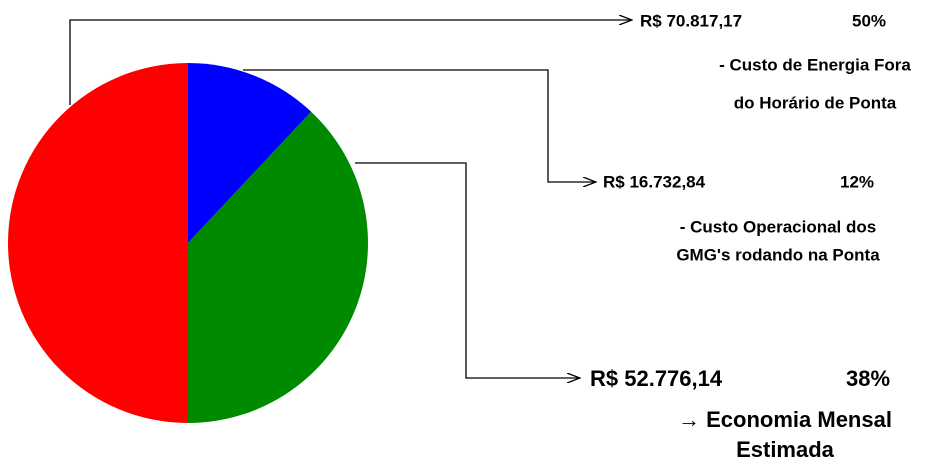 Image resolution: width=951 pixels, height=466 pixels. Describe the element at coordinates (691, 20) in the screenshot. I see `amount-label: R$ 70.817,17` at that location.